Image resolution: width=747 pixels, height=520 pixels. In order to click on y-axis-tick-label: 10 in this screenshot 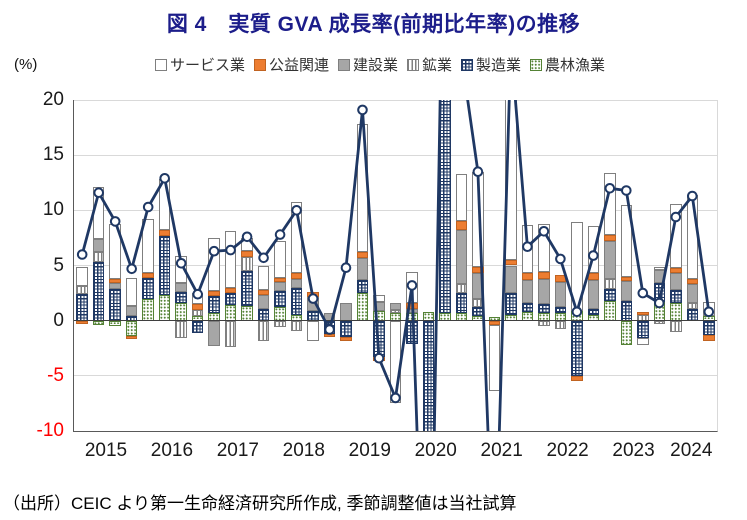, I will do `click(53, 210)`.